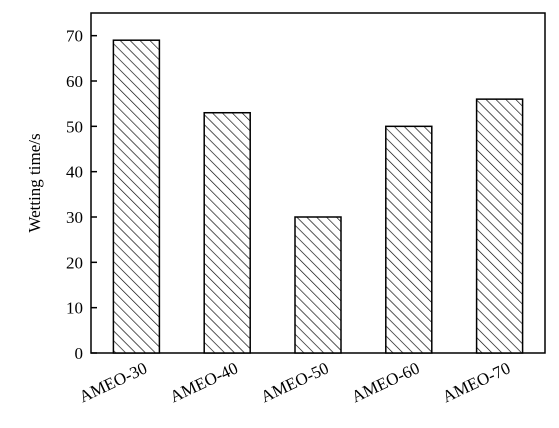 The width and height of the screenshot is (559, 428). Describe the element at coordinates (386, 382) in the screenshot. I see `x-tick-label: AMEO-60` at that location.